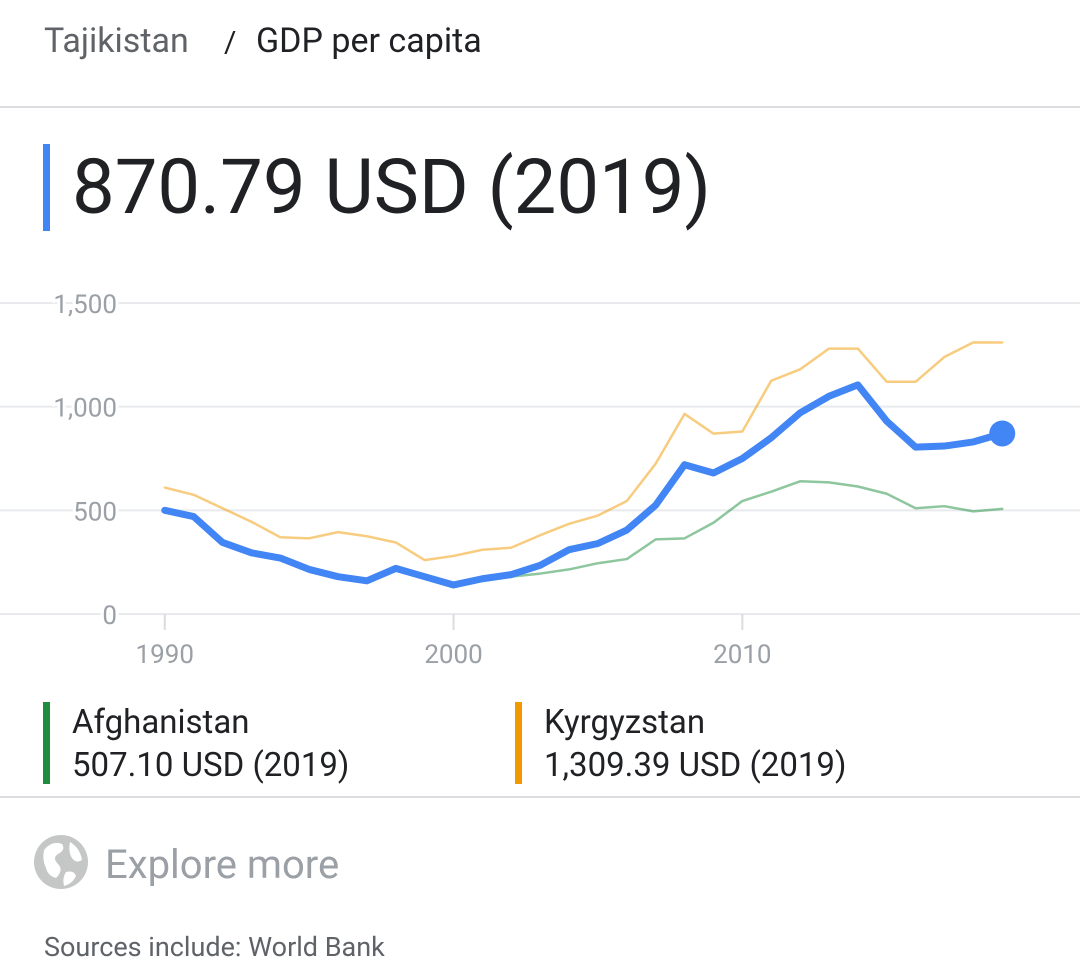  Describe the element at coordinates (85, 305) in the screenshot. I see `y-tick-label: 1,500` at that location.